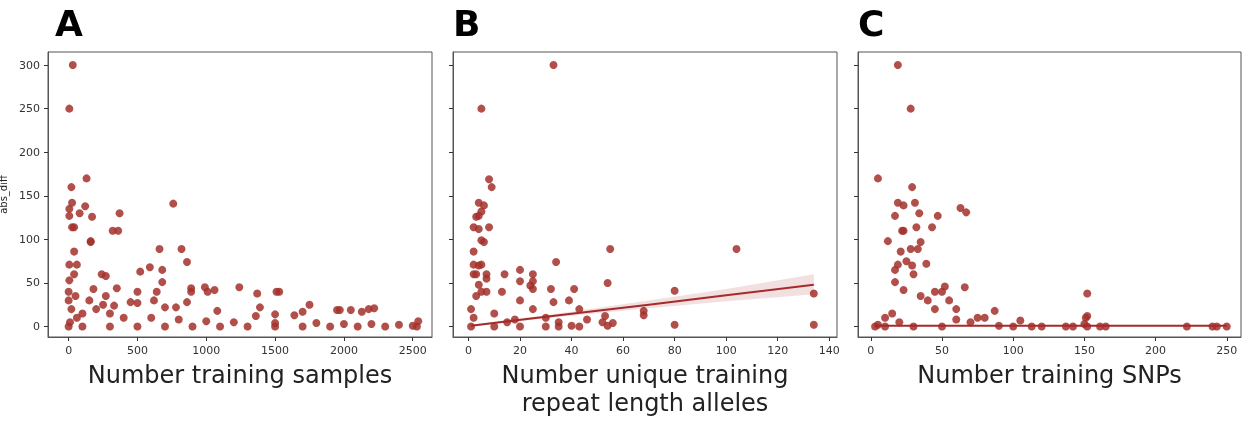 This screenshot has width=1249, height=431. What do you see at coordinates (1156, 350) in the screenshot?
I see `x-tick-label: 200` at bounding box center [1156, 350].